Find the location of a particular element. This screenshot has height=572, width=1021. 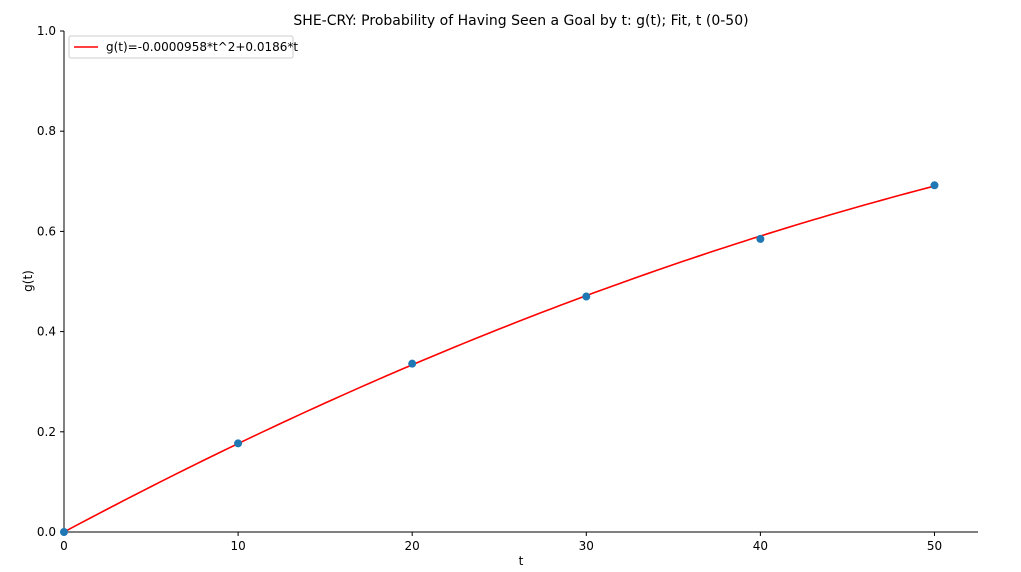

y-tick-label: 0.8 is located at coordinates (46, 131).